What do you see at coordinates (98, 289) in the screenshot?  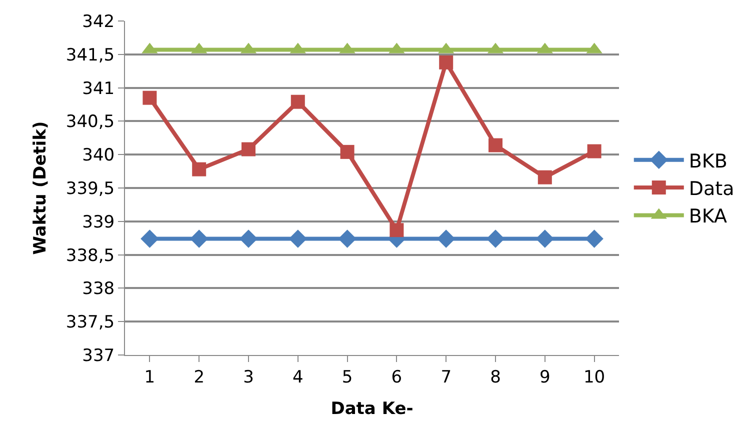 I see `y-tick-label: 338` at bounding box center [98, 289].